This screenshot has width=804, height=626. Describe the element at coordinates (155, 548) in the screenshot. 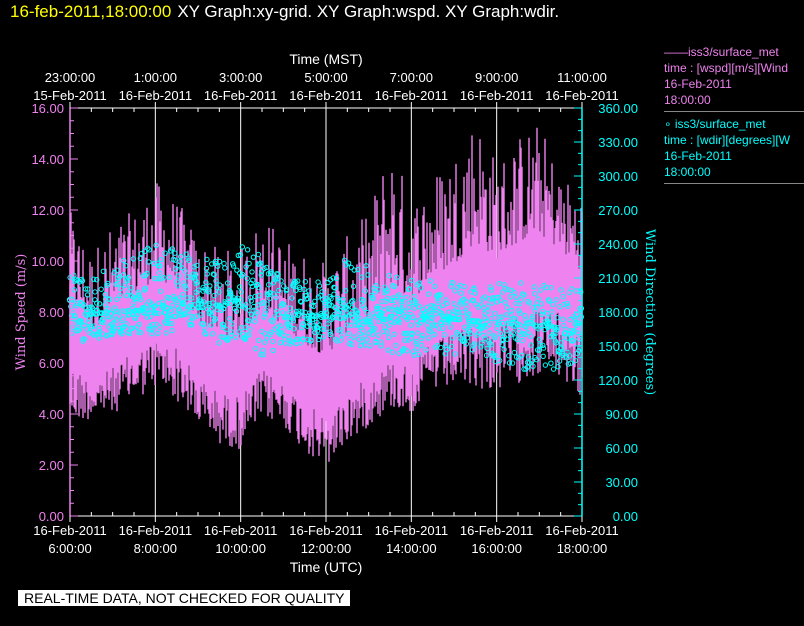

I see `x-tick-time: 8:00:00` at that location.